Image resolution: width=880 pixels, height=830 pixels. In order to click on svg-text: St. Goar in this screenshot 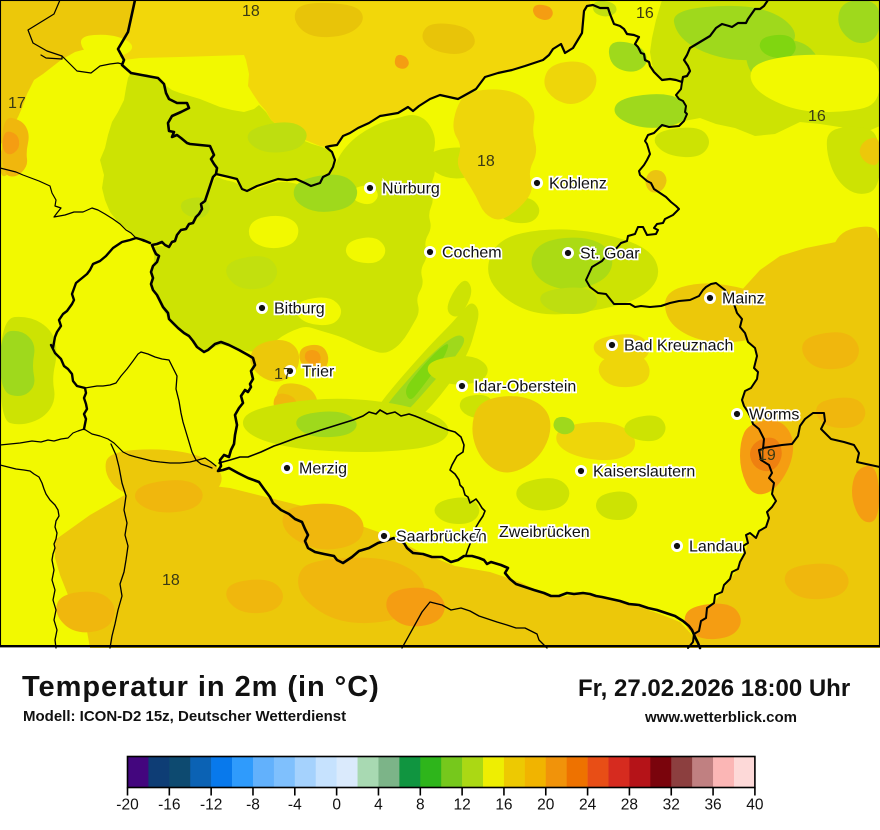, I will do `click(610, 254)`.